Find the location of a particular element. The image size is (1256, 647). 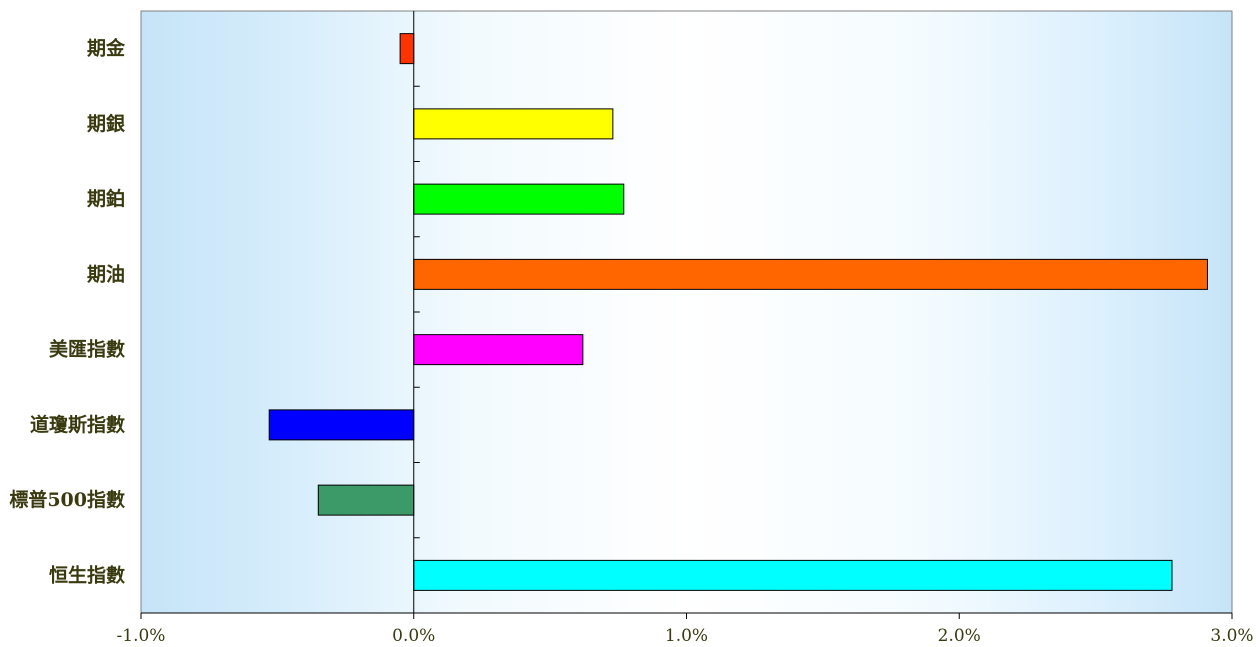

x-tick-label: 1.0% is located at coordinates (686, 636).